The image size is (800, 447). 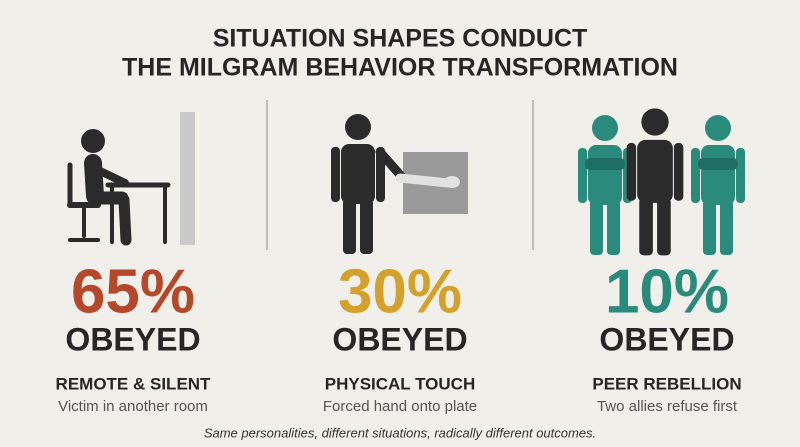 What do you see at coordinates (133, 406) in the screenshot?
I see `description: Victim in another room` at bounding box center [133, 406].